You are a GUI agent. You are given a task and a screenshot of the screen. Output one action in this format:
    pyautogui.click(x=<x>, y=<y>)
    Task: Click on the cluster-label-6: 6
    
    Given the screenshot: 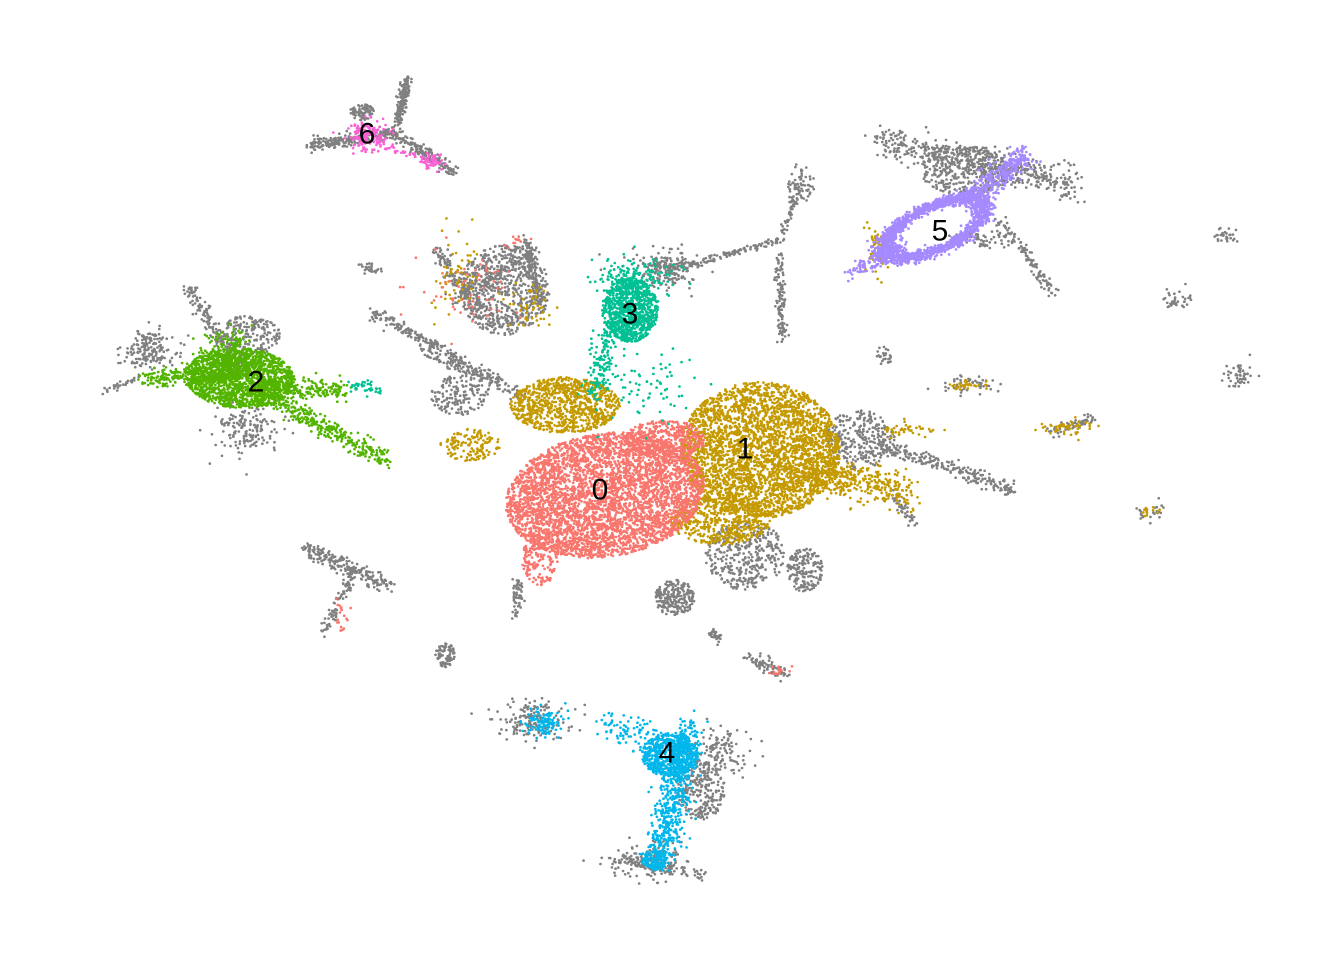 What is the action you would take?
    pyautogui.click(x=367, y=134)
    